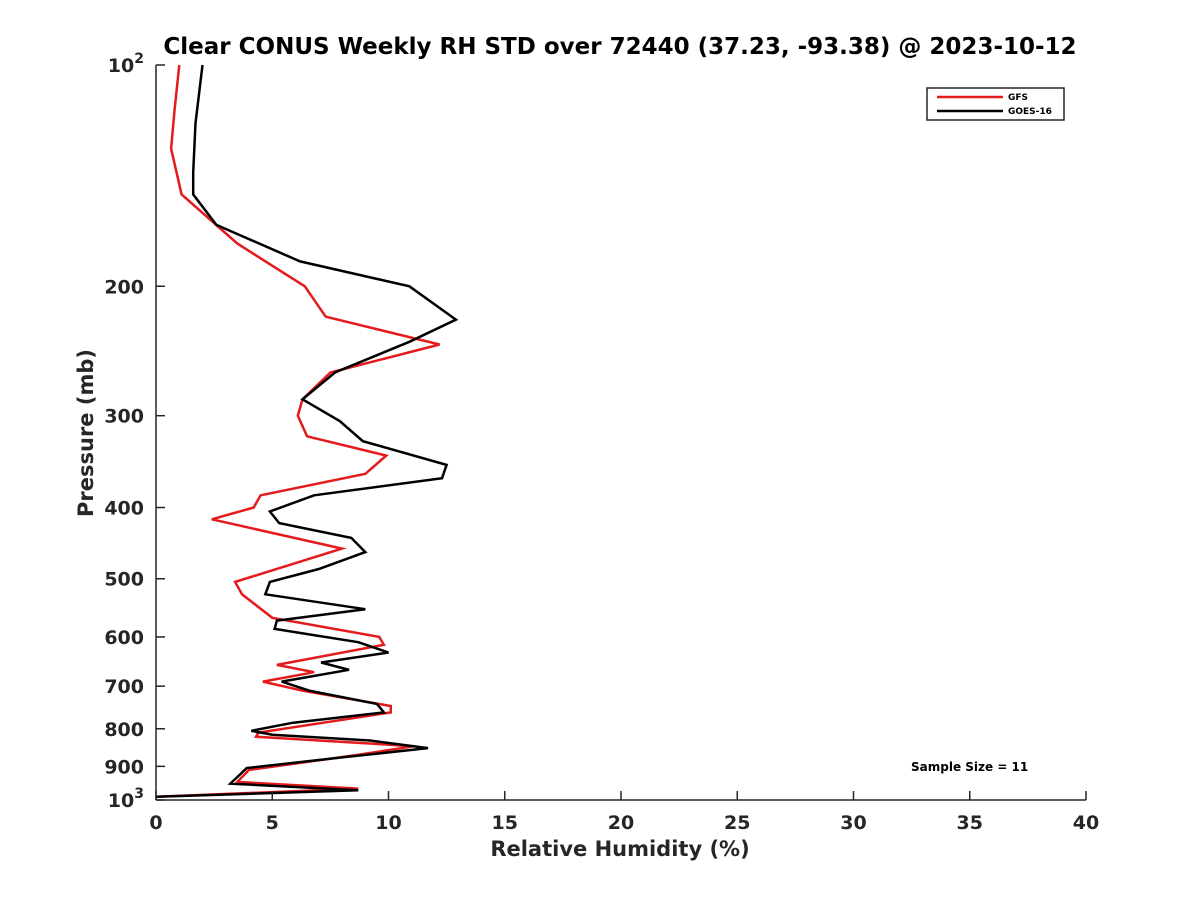  I want to click on x-tick-label: 25, so click(737, 823).